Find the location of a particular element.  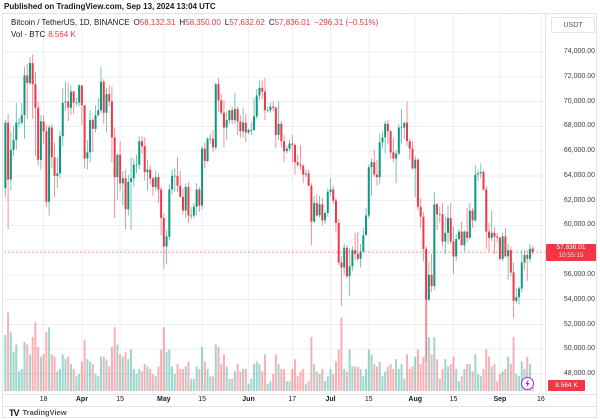

lightning-icon is located at coordinates (527, 383).